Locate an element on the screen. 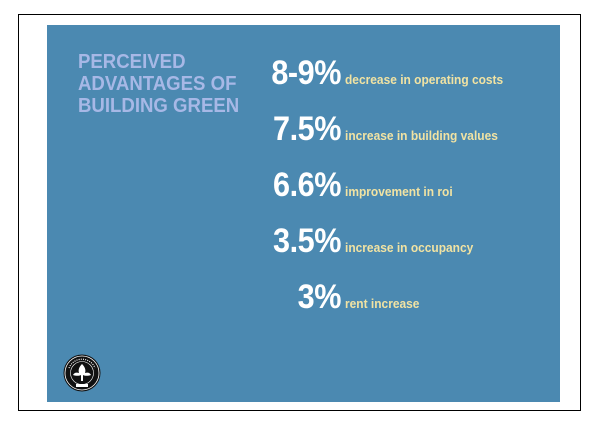  stat-value: 7.5% is located at coordinates (307, 129).